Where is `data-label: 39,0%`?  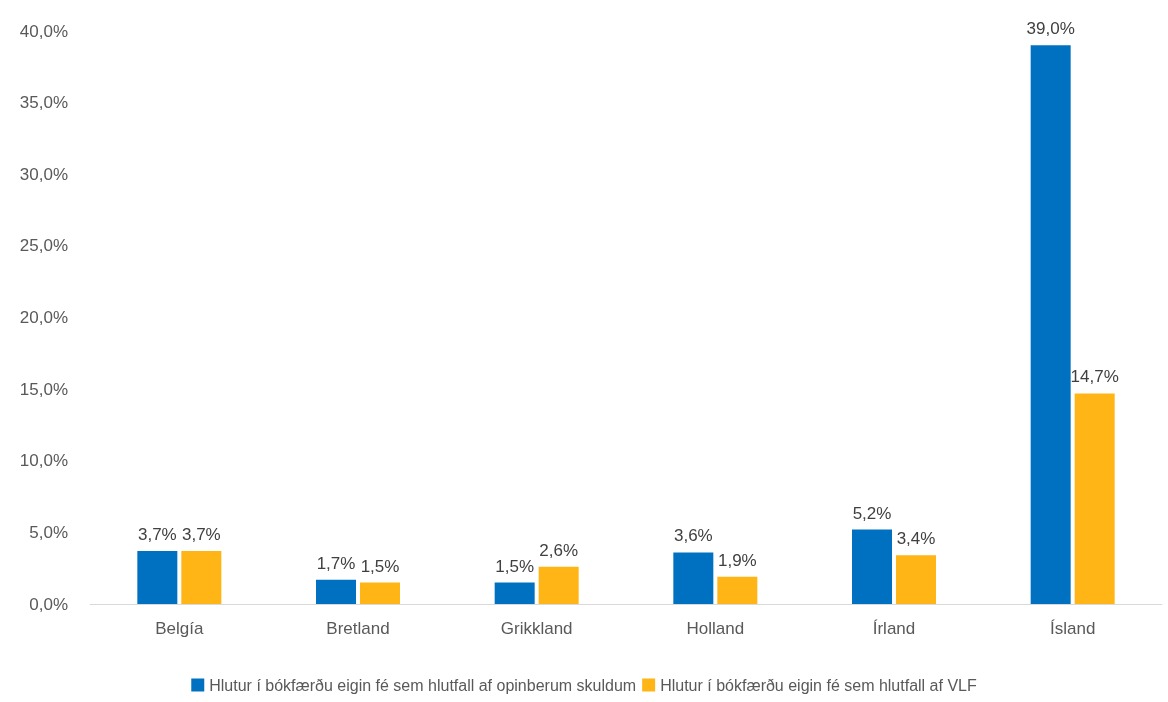
data-label: 39,0% is located at coordinates (1050, 29).